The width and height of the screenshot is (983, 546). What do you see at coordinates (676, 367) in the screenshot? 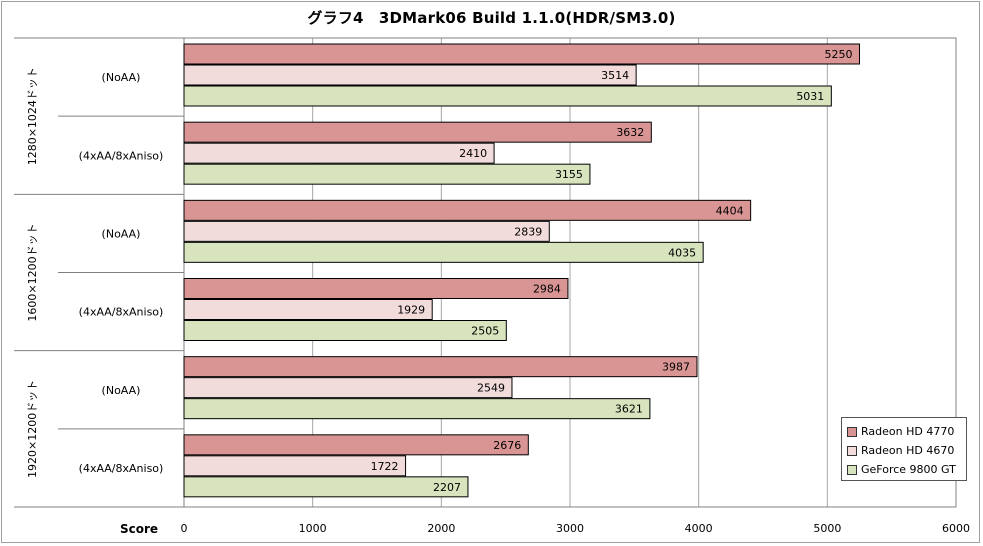
I see `data-label: 3987` at bounding box center [676, 367].